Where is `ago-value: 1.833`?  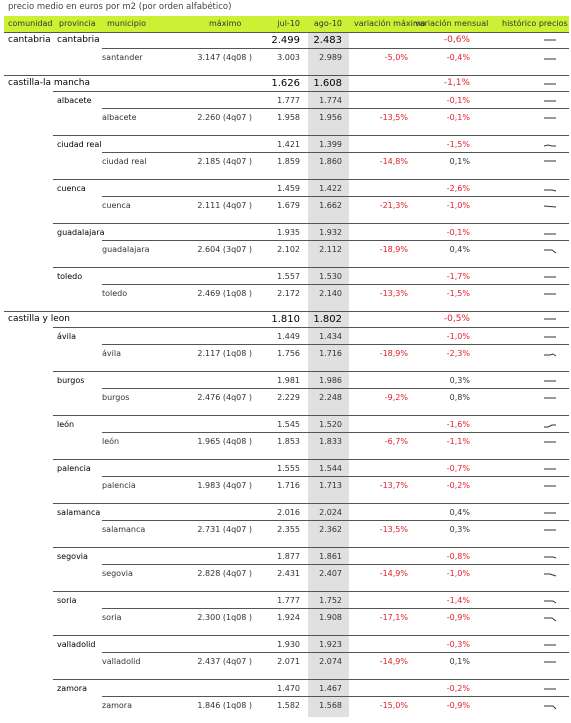
ago-value: 1.833 is located at coordinates (330, 441).